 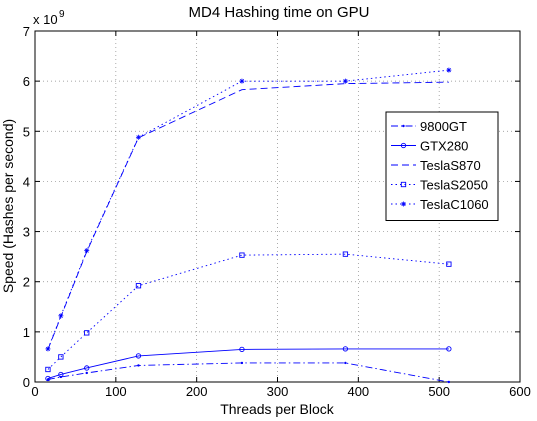 I want to click on y-tick-label: 3, so click(x=26, y=232).